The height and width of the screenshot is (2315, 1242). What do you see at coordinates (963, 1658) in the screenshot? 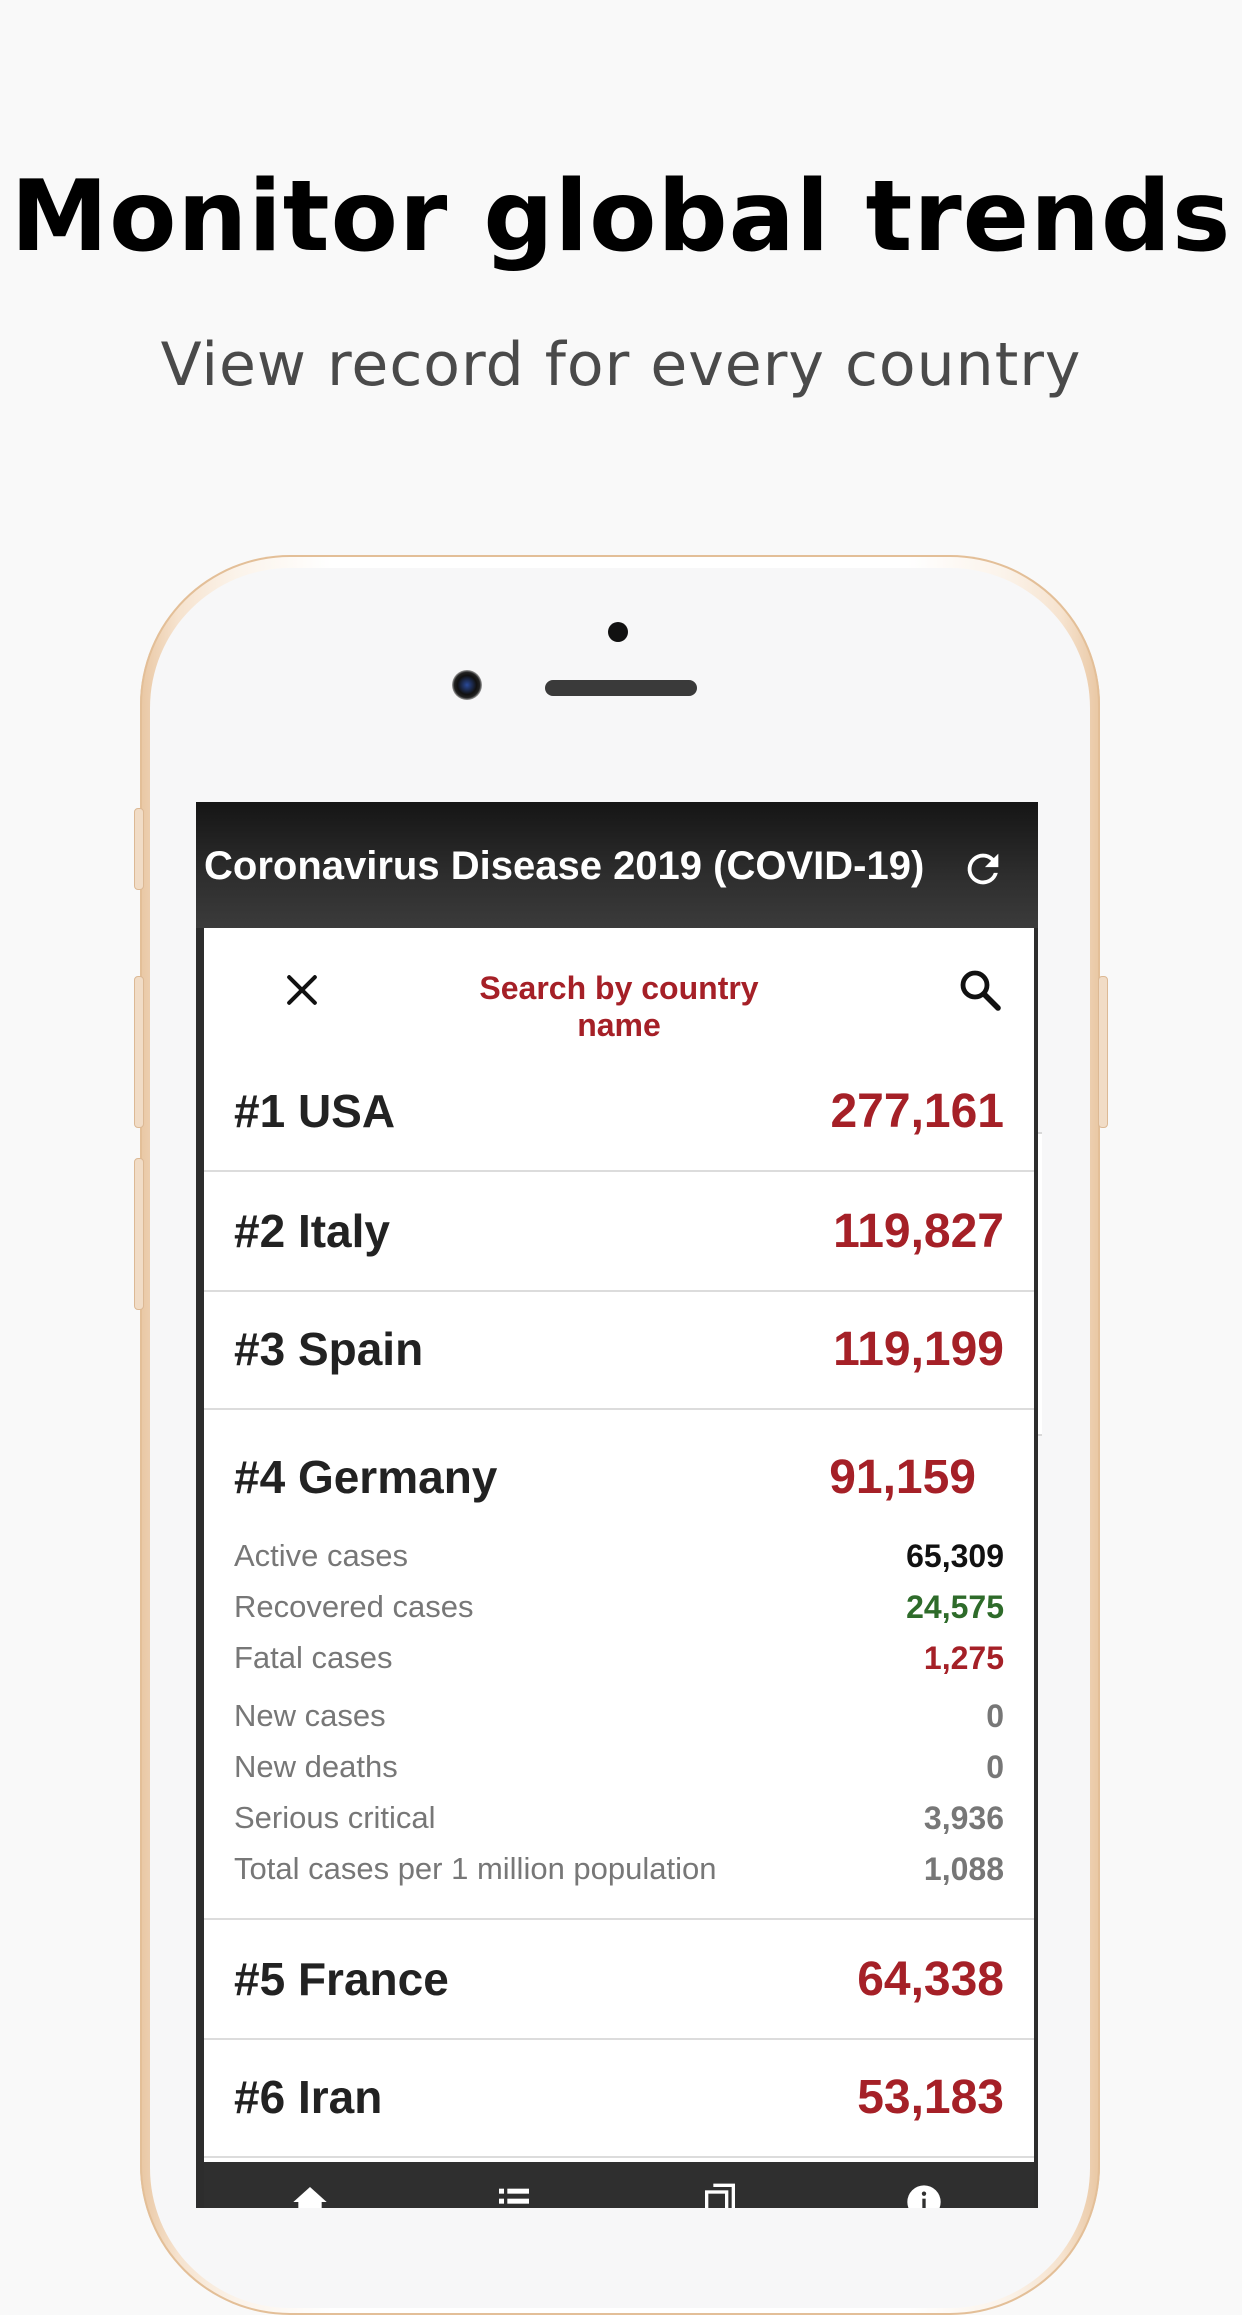
I see `detail-value: 1,275` at bounding box center [963, 1658].